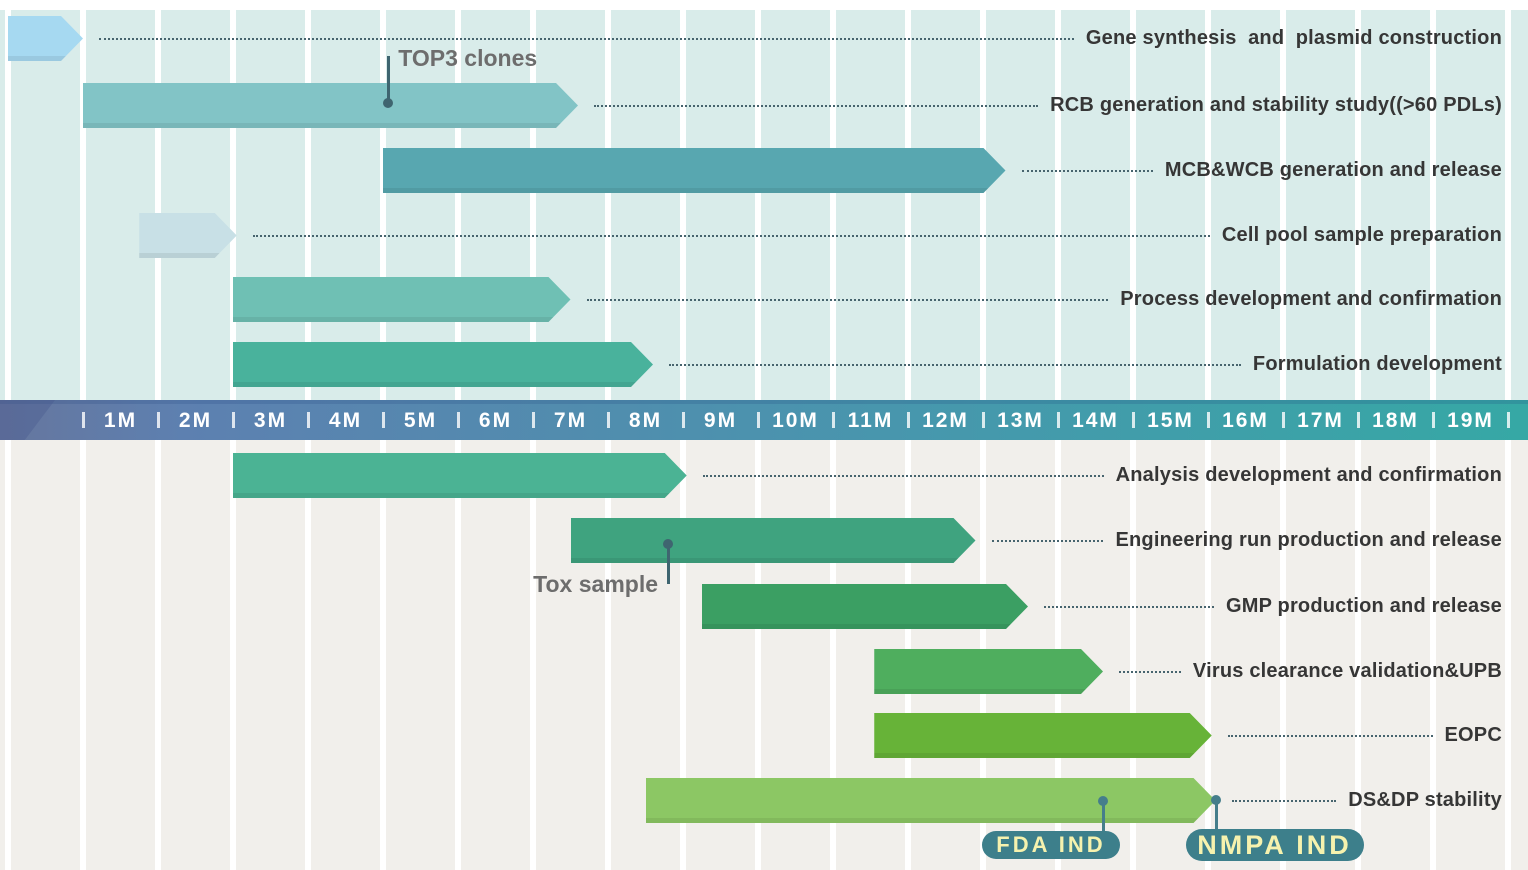 This screenshot has width=1528, height=870. I want to click on axis-month-label: 8M, so click(645, 420).